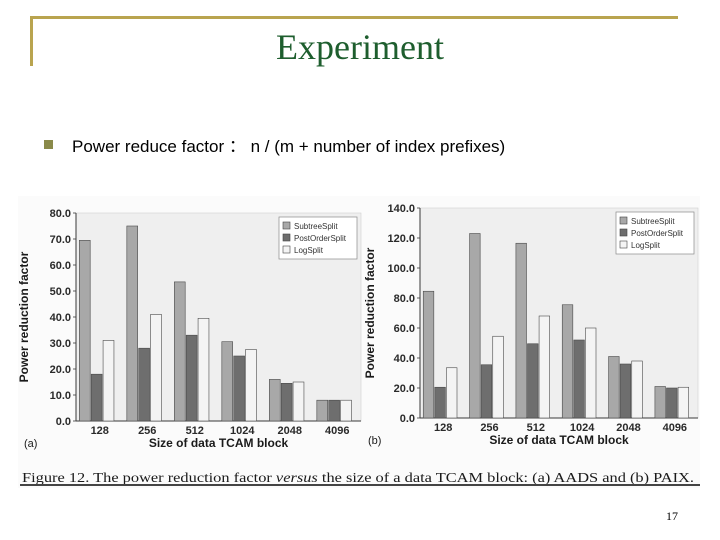  What do you see at coordinates (100, 431) in the screenshot?
I see `chart-a-xtick-label: 128` at bounding box center [100, 431].